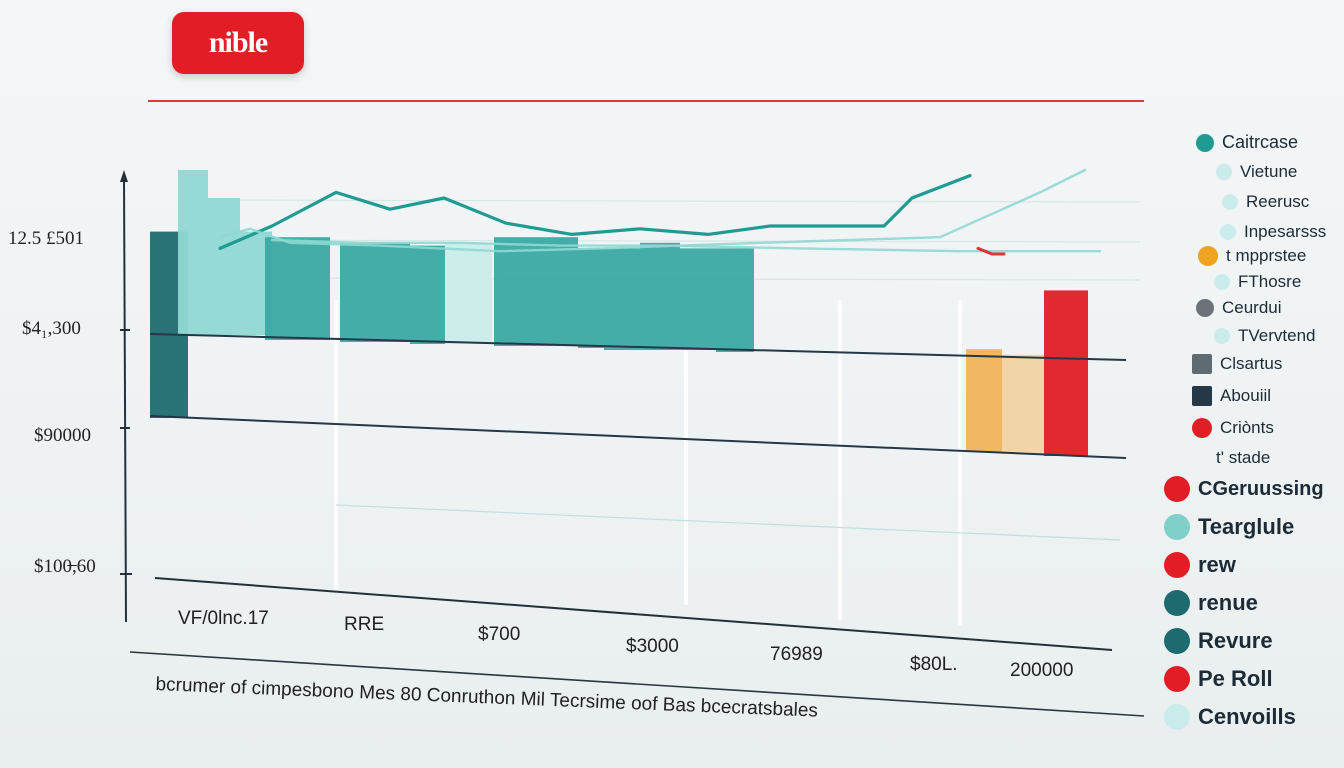 The image size is (1344, 768). I want to click on legend-item-7: TVervtend, so click(1265, 336).